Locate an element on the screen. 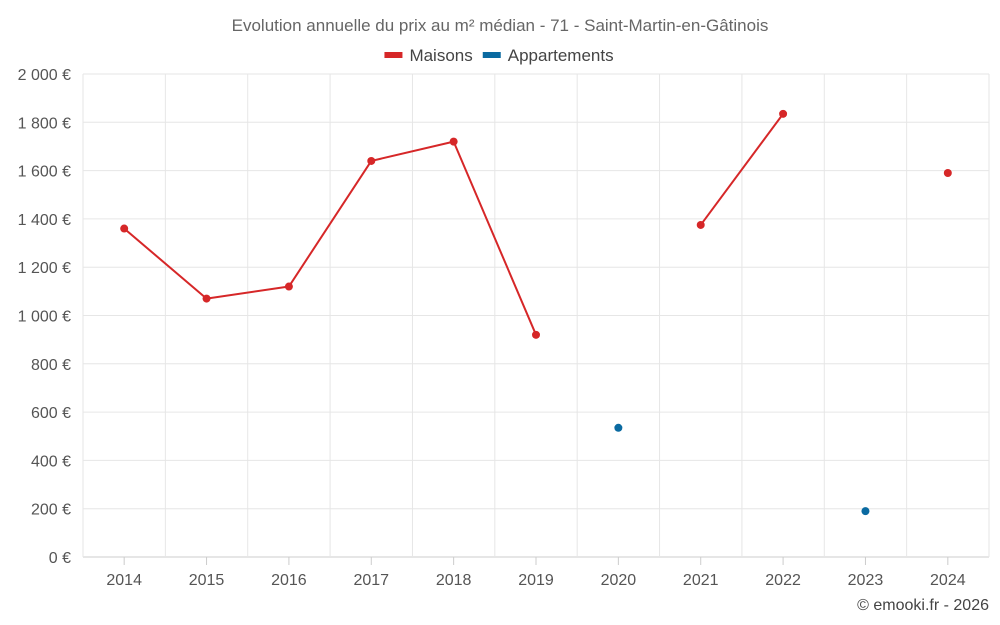  legend-label: Appartements is located at coordinates (561, 55).